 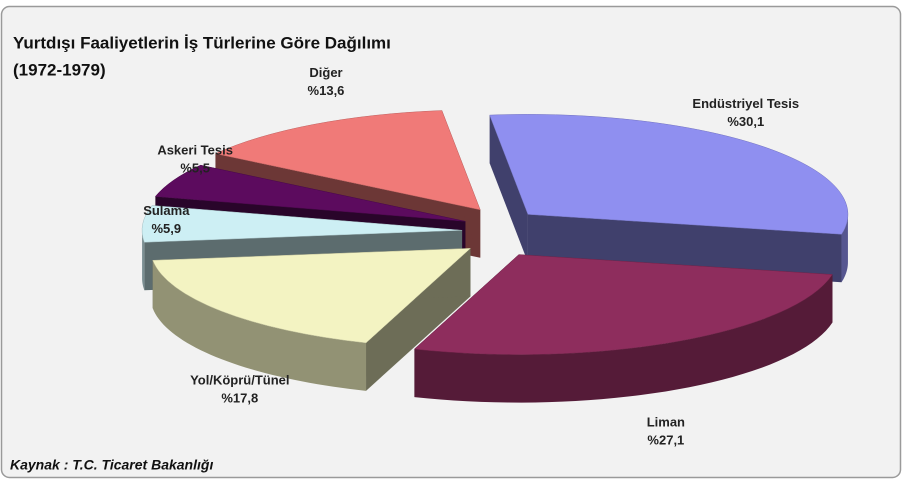 What do you see at coordinates (166, 210) in the screenshot?
I see `slice-label: Sulama` at bounding box center [166, 210].